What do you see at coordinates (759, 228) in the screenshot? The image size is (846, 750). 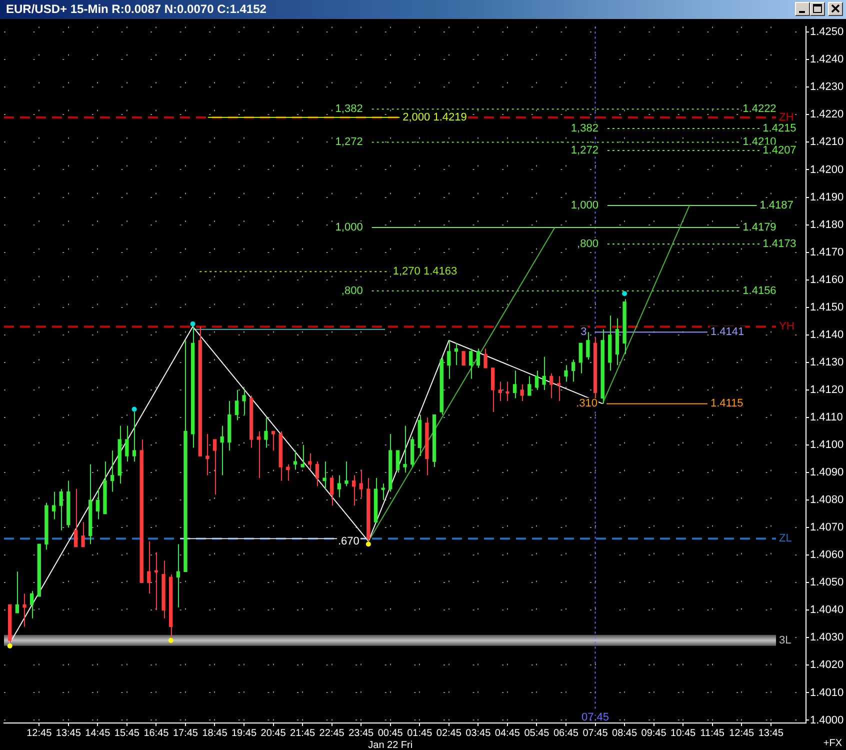 I see `annotation: 1.4179` at bounding box center [759, 228].